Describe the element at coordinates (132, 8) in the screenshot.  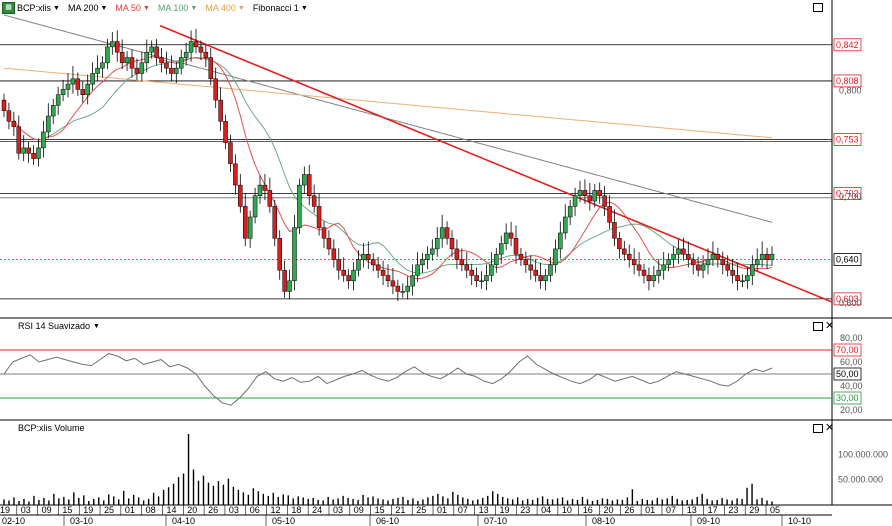
I see `indicator-ma50: MA 50 ▼` at that location.